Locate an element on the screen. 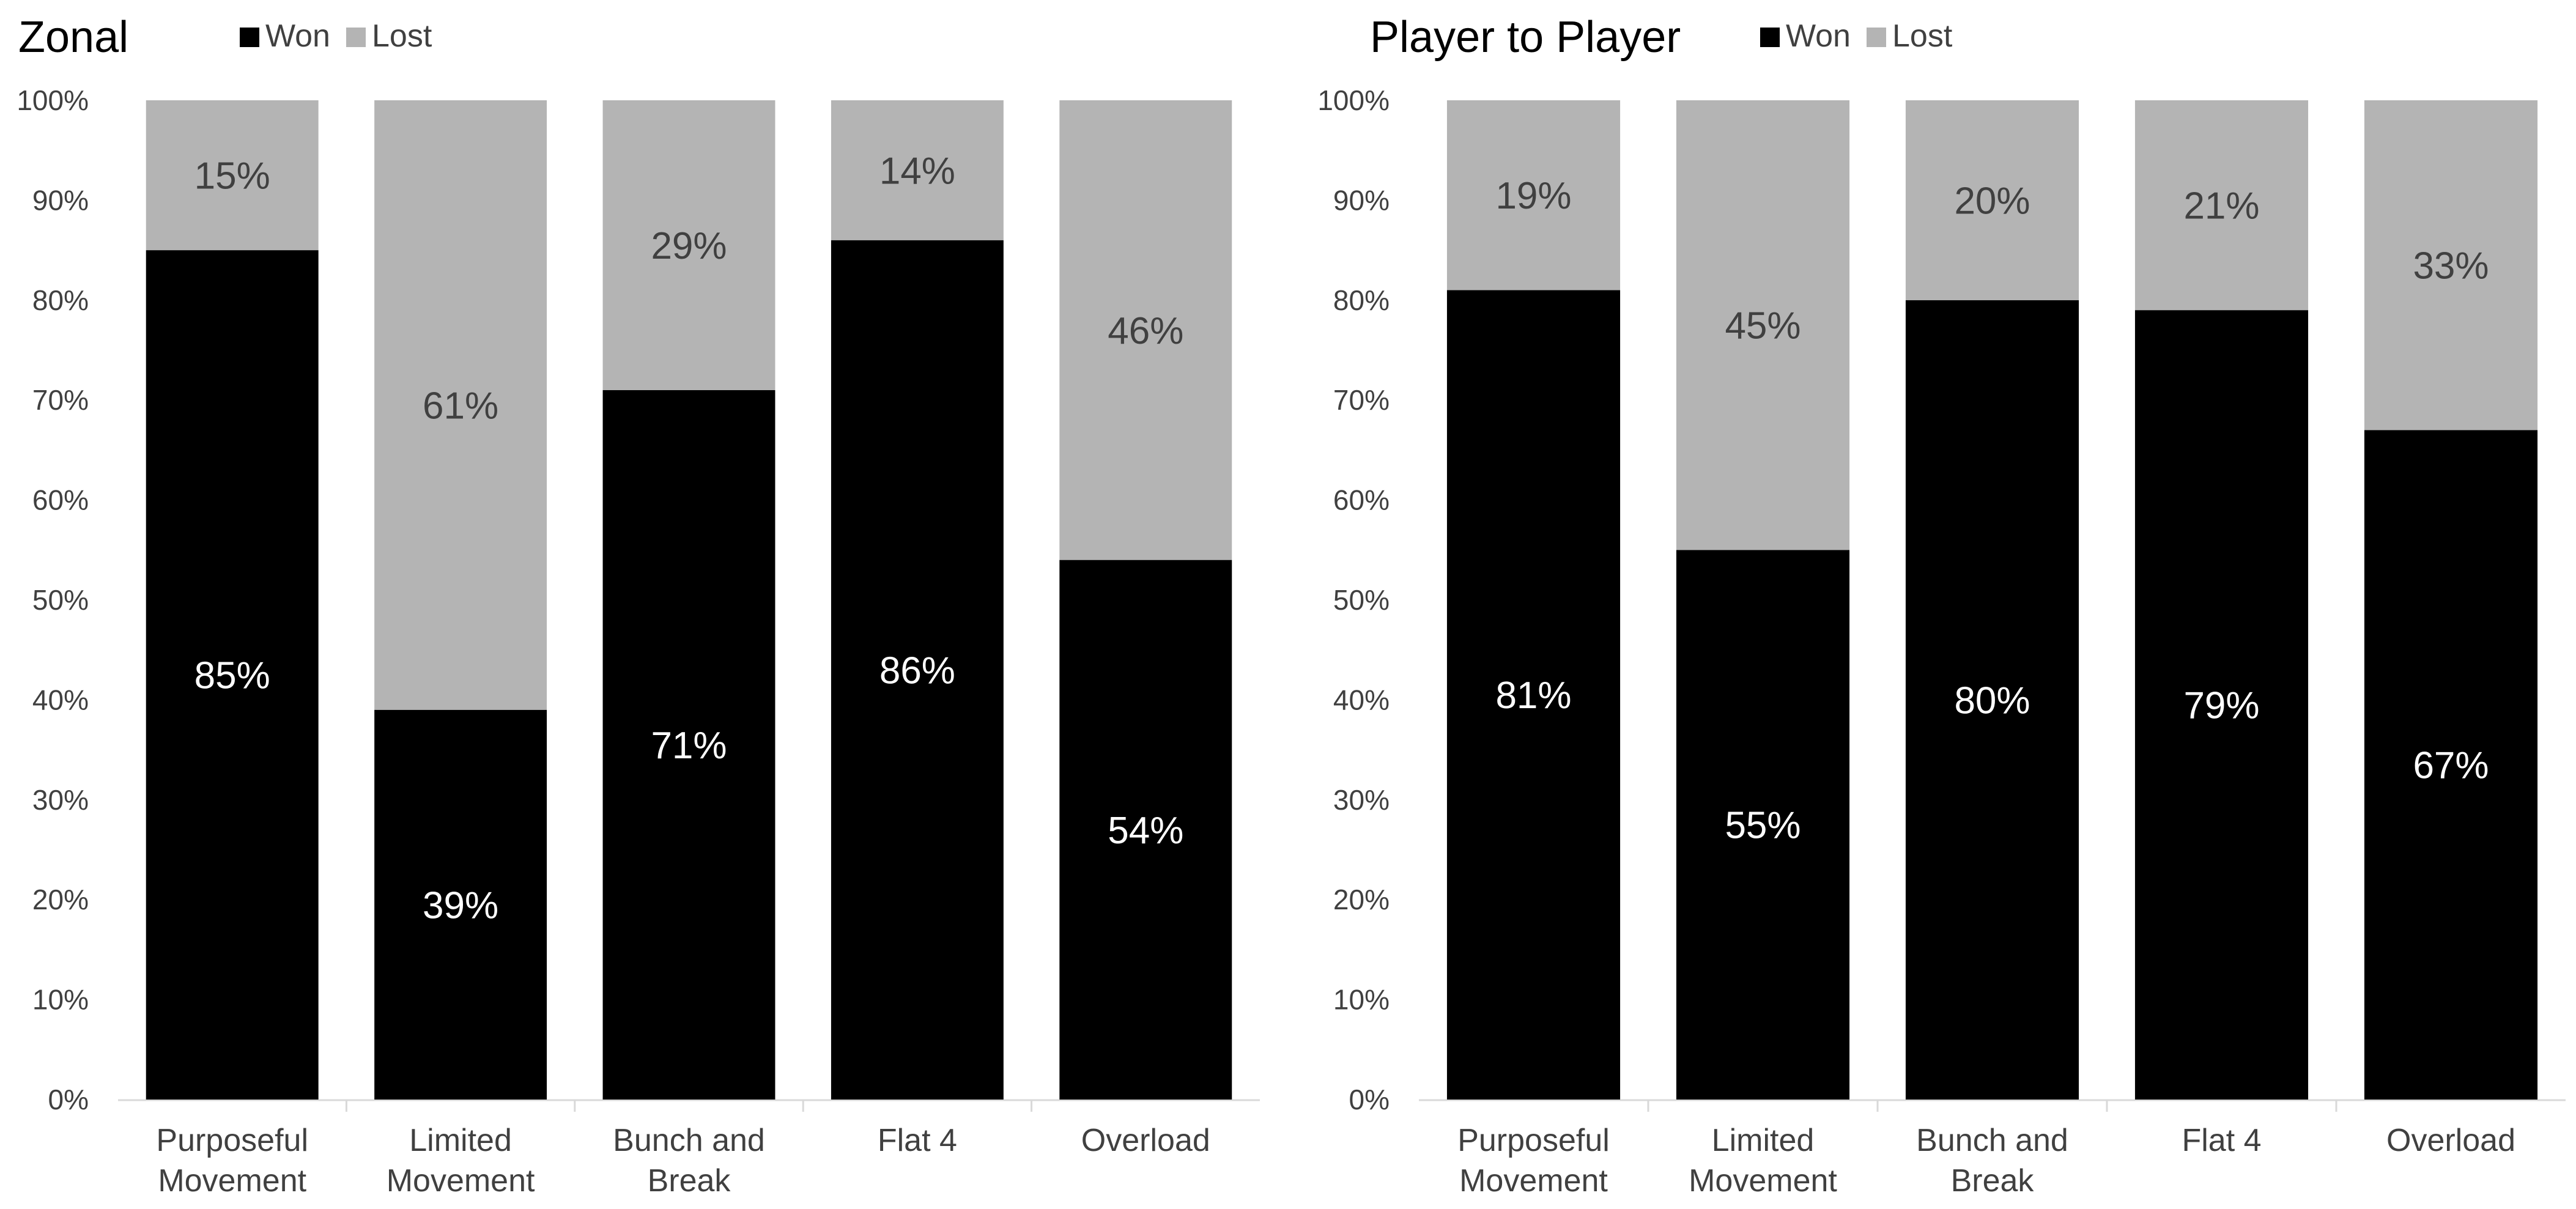 The width and height of the screenshot is (2576, 1209). data-label-lost: 45% is located at coordinates (1763, 326).